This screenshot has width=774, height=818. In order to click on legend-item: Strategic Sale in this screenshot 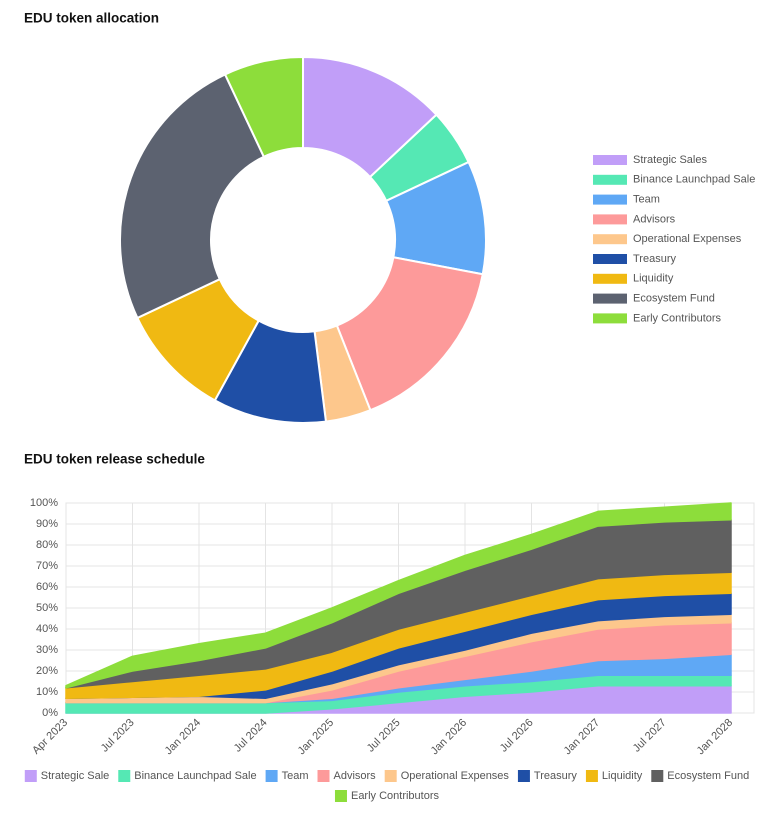, I will do `click(66, 776)`.